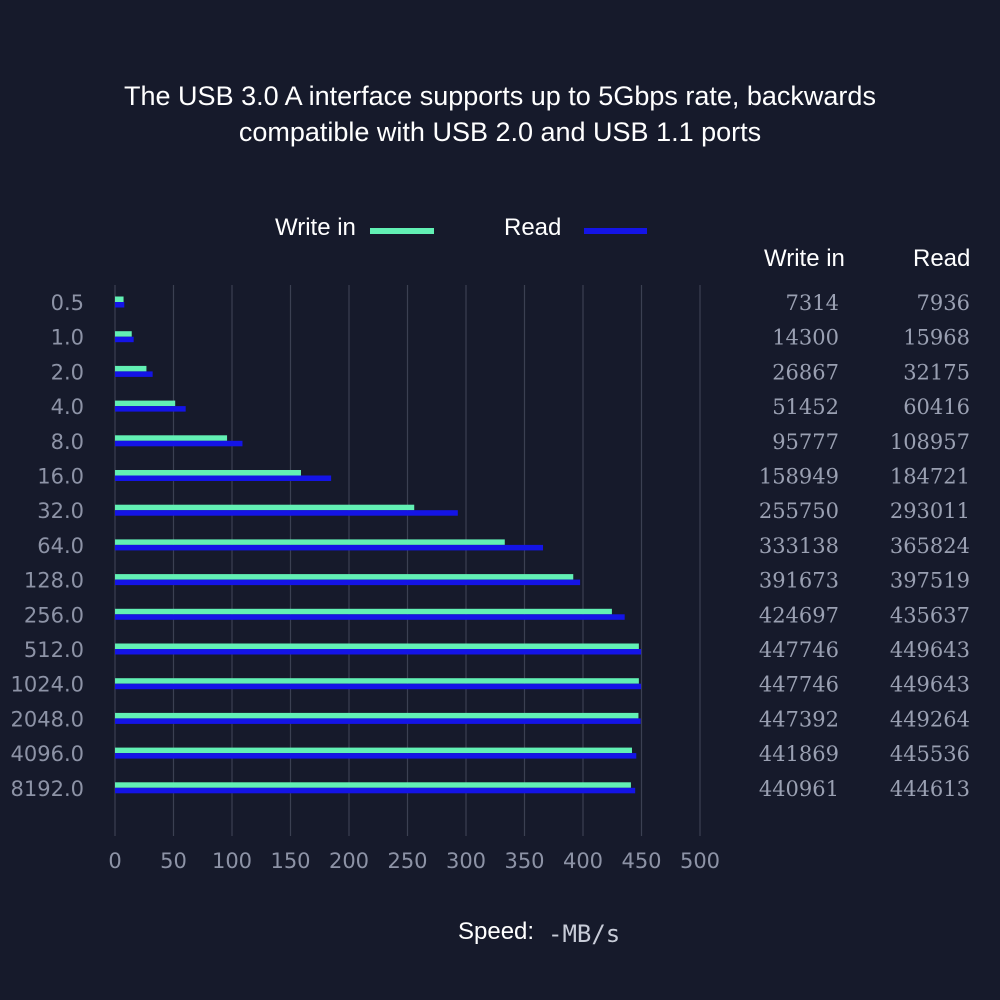  Describe the element at coordinates (805, 442) in the screenshot. I see `table-value-write: 95777` at that location.